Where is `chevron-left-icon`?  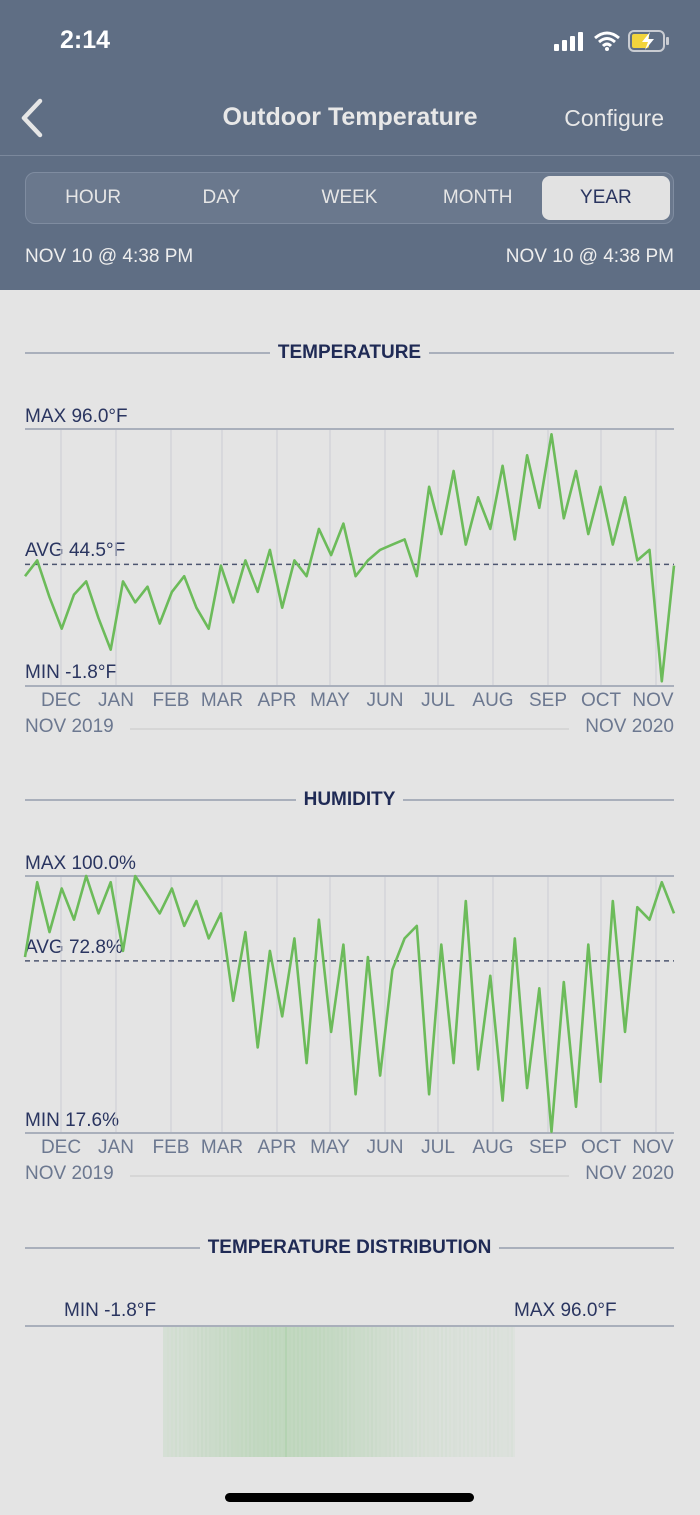
chevron-left-icon is located at coordinates (32, 118).